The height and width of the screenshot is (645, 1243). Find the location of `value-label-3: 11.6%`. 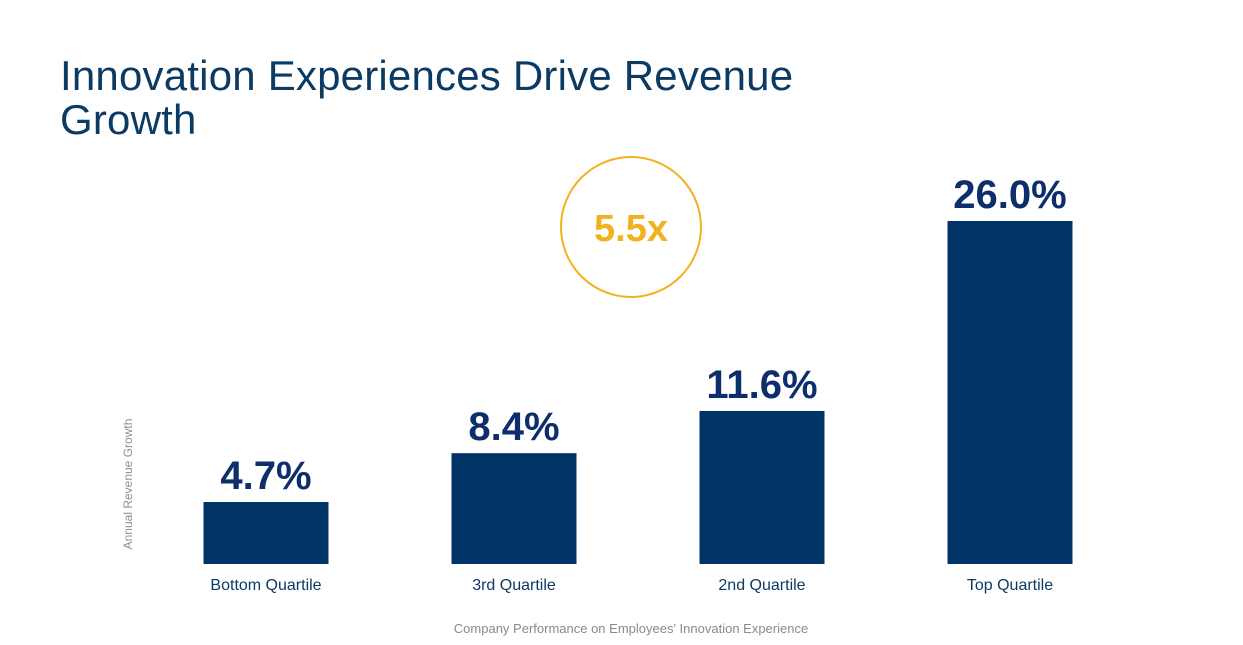

value-label-3: 11.6% is located at coordinates (761, 385).